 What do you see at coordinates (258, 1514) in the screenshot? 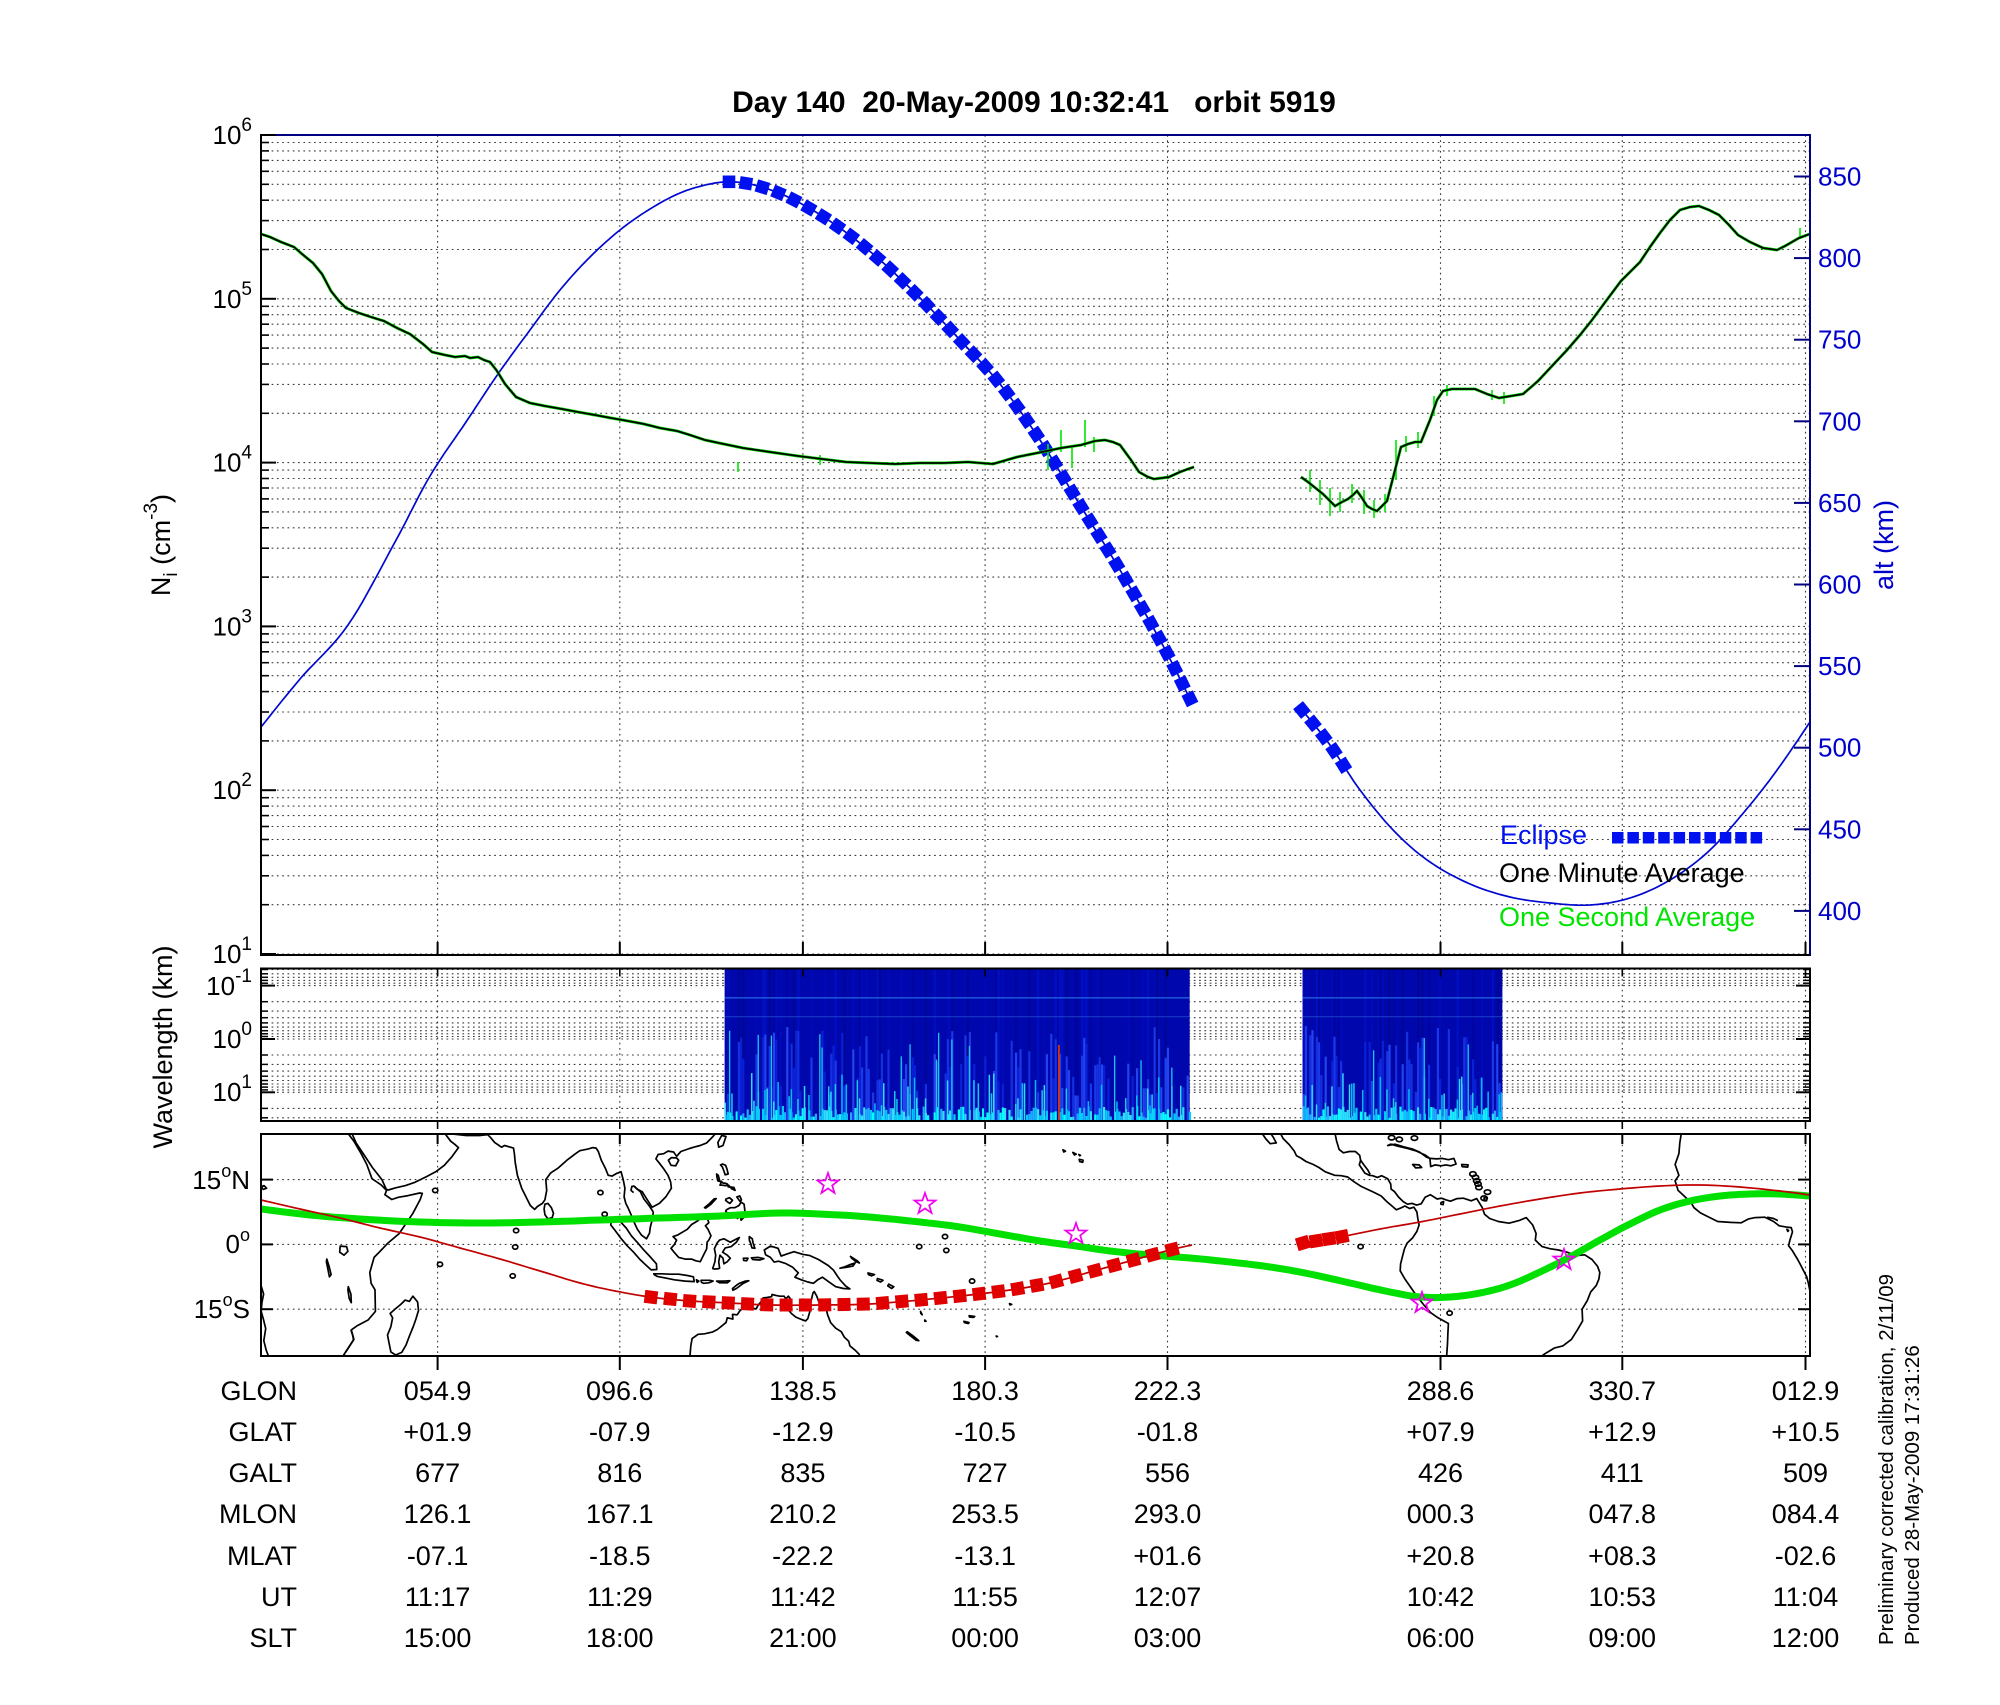
I see `svg-text: MLON` at bounding box center [258, 1514].